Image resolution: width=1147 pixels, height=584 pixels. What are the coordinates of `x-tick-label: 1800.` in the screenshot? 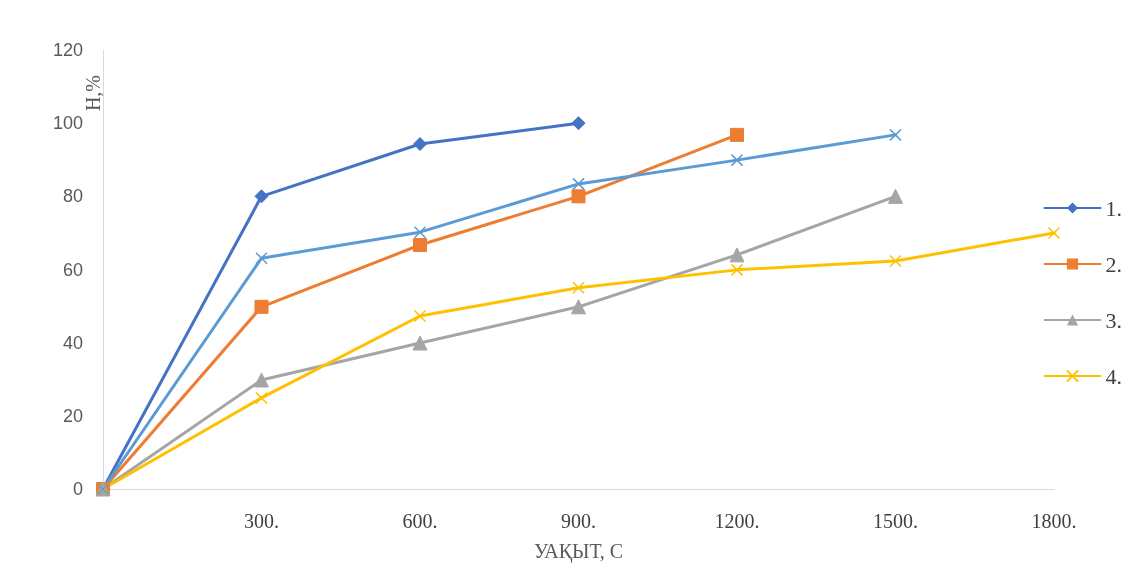 It's located at (1054, 521).